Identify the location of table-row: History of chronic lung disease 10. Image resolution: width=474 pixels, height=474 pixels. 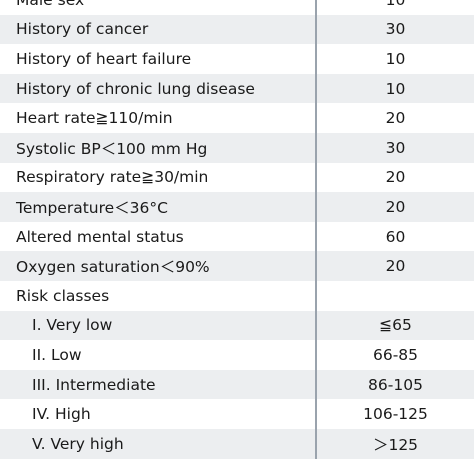
(237, 88).